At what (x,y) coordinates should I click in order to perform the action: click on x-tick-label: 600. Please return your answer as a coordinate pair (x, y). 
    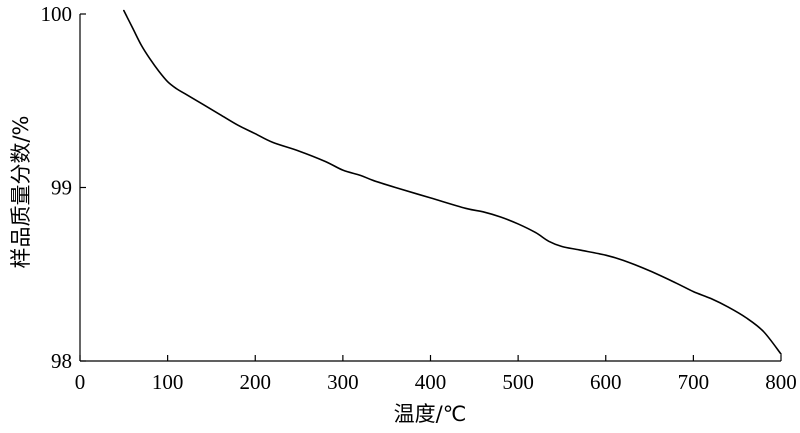
    Looking at the image, I should click on (606, 382).